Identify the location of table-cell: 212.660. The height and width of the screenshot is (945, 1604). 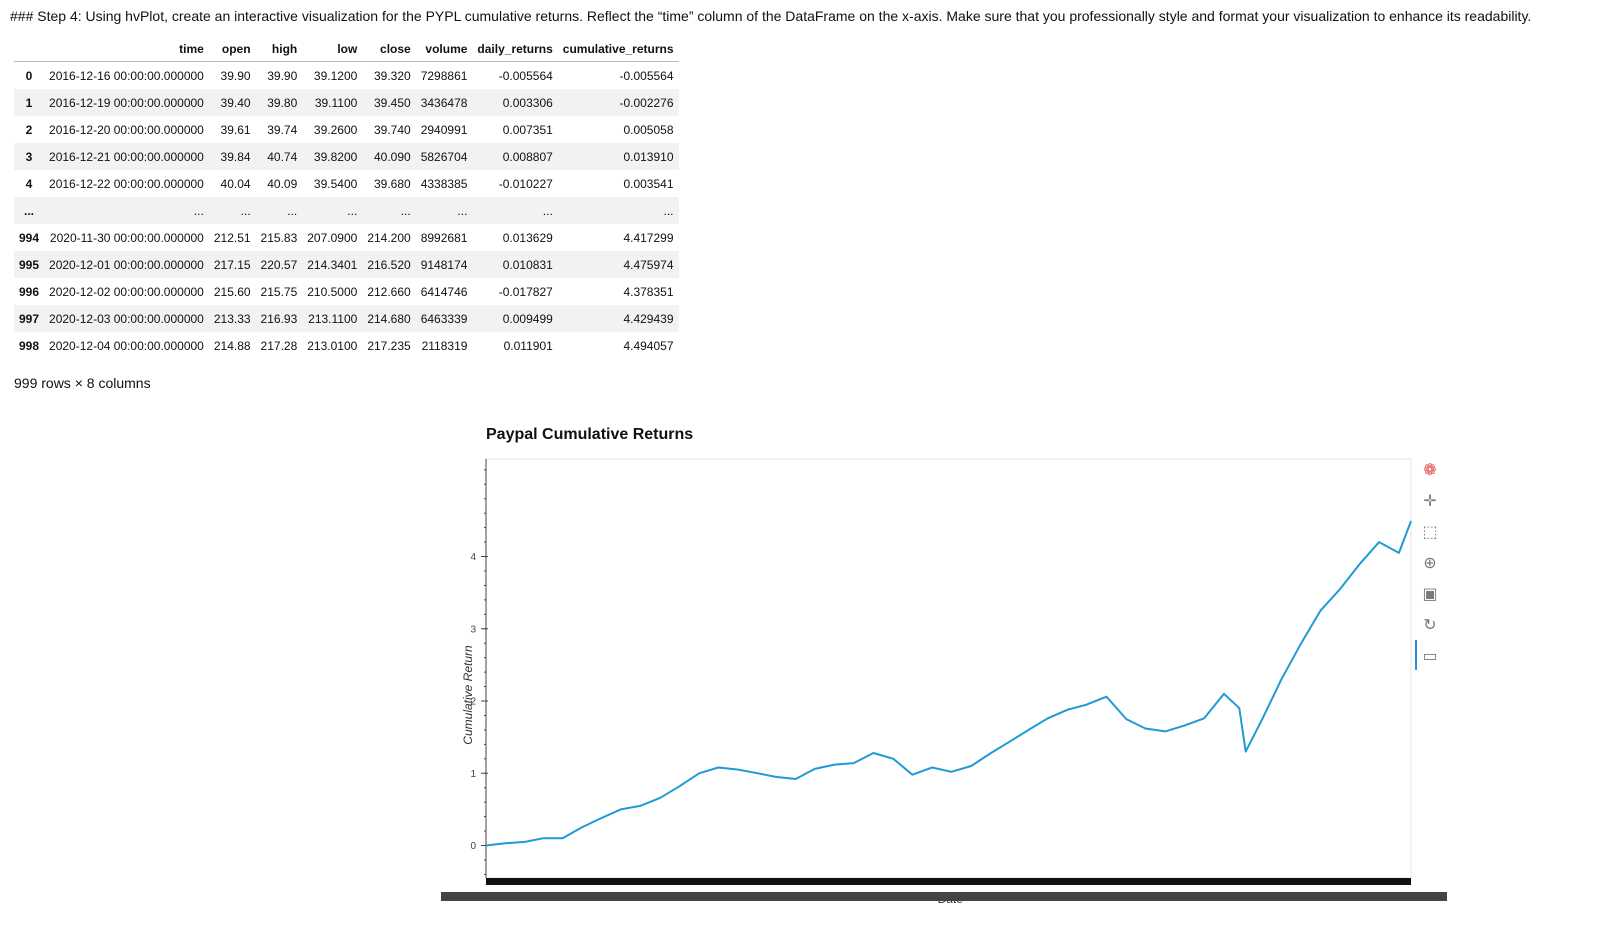
(389, 291).